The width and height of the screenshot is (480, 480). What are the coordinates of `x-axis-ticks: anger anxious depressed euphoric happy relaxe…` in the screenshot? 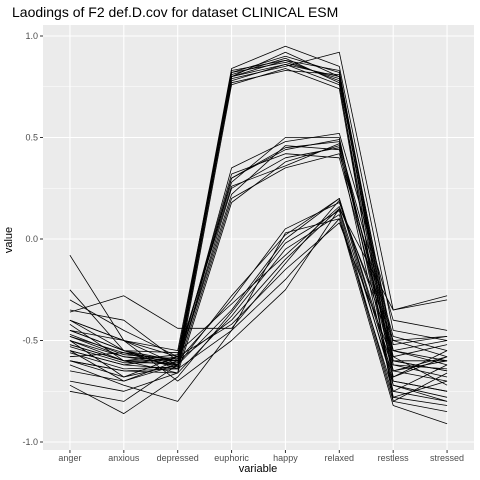 It's located at (261, 456).